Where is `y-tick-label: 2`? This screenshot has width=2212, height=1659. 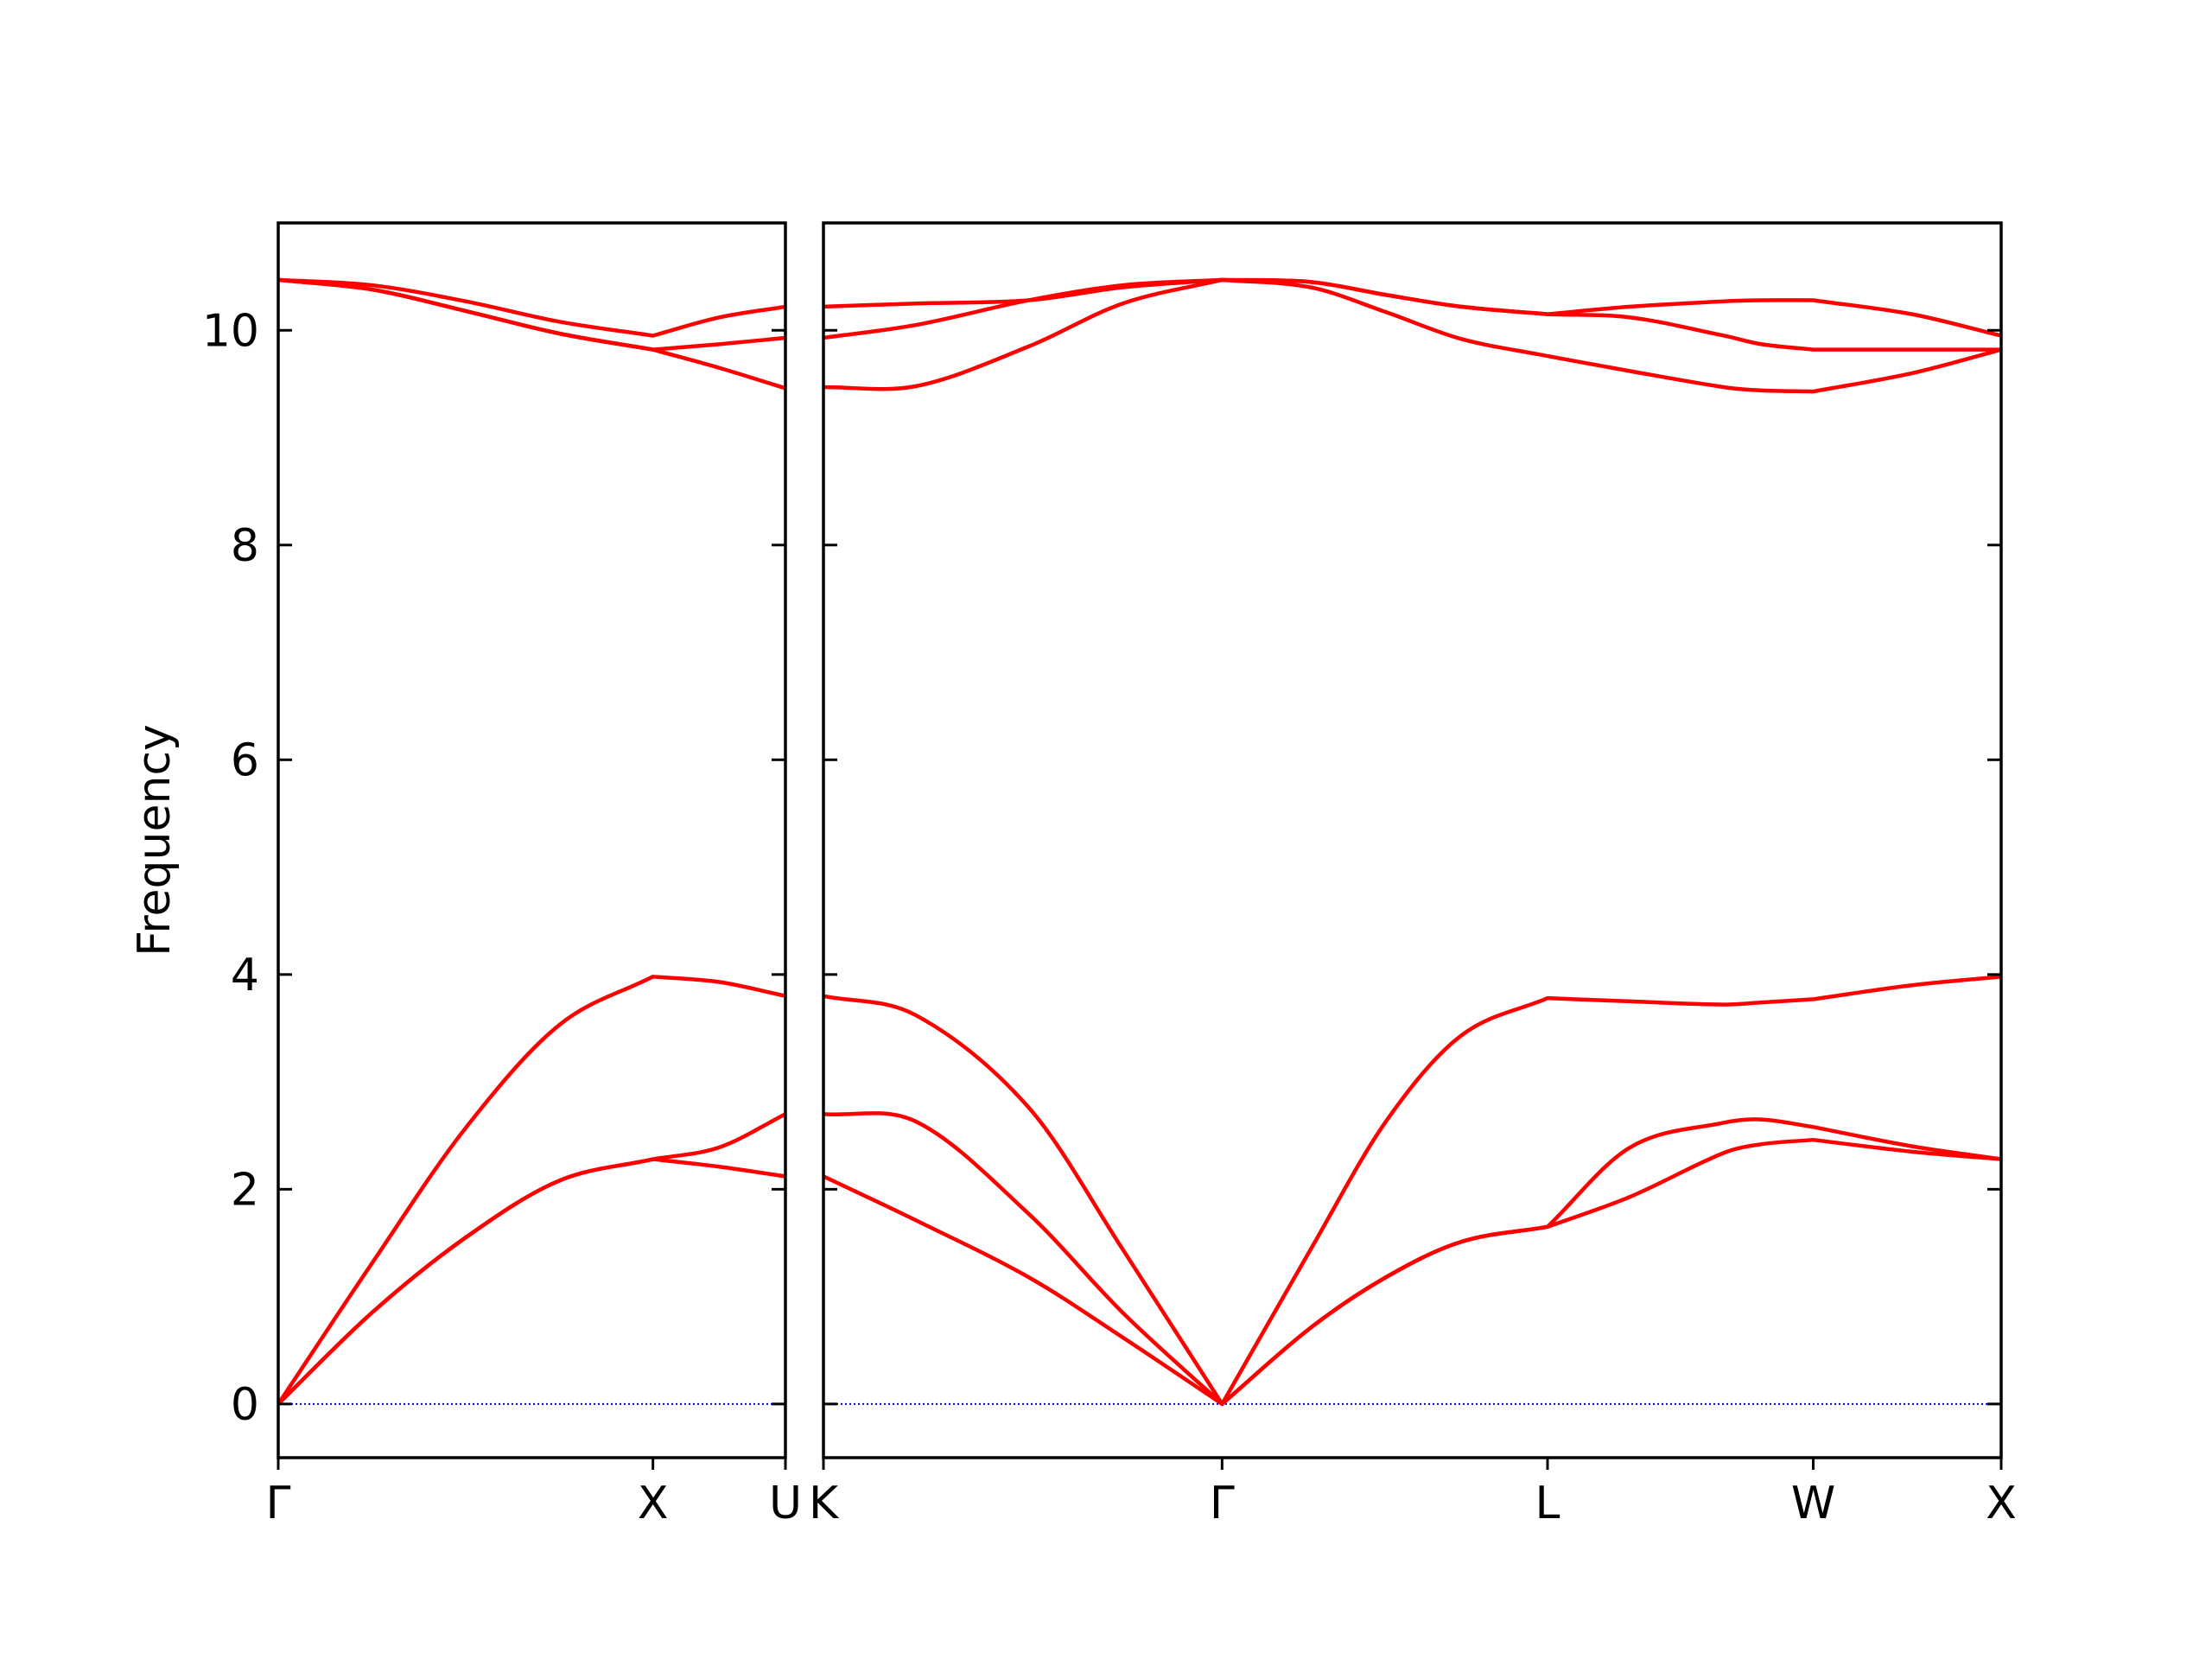
y-tick-label: 2 is located at coordinates (245, 1190).